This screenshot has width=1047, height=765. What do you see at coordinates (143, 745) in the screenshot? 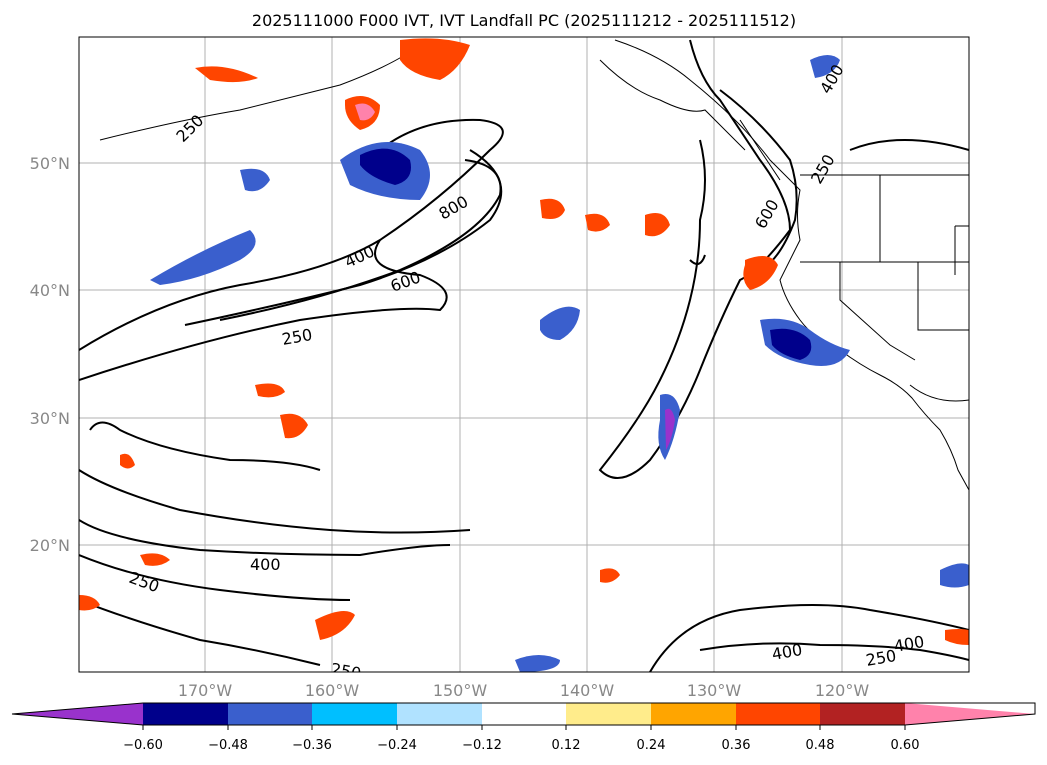
I see `colorbar-tick-label: −0.60` at bounding box center [143, 745].